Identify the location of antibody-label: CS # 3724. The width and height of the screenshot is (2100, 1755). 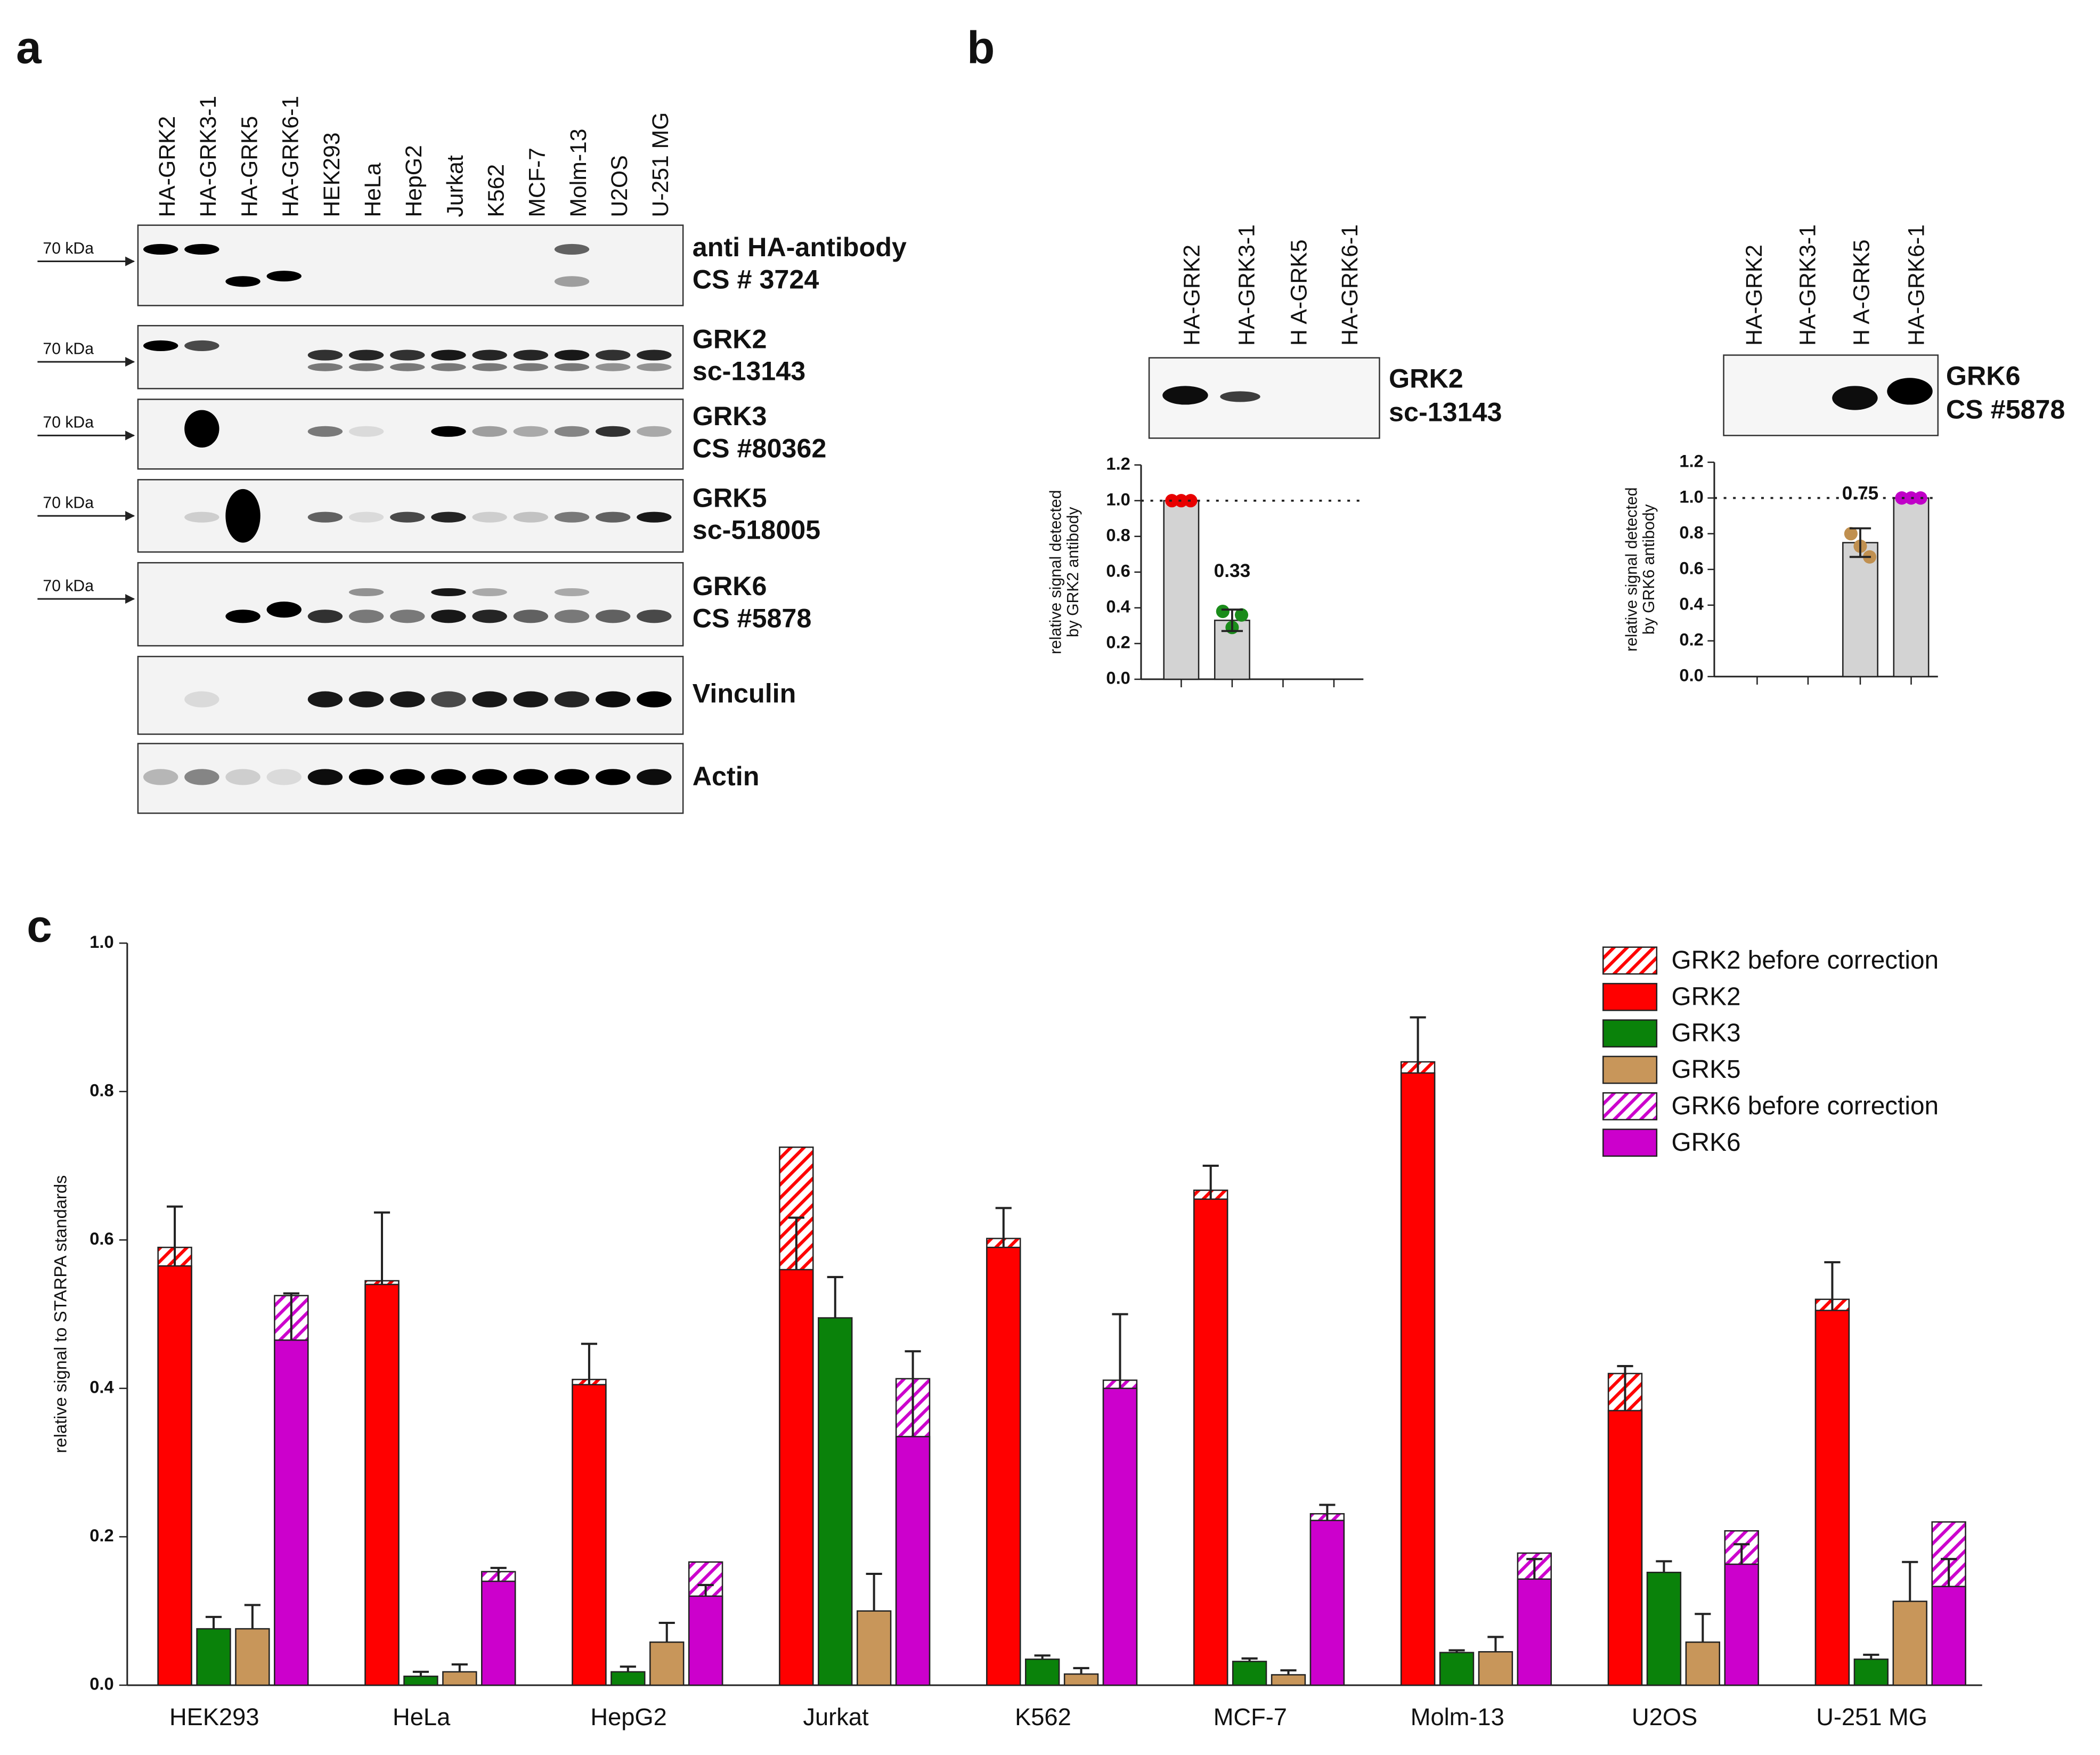
(756, 280).